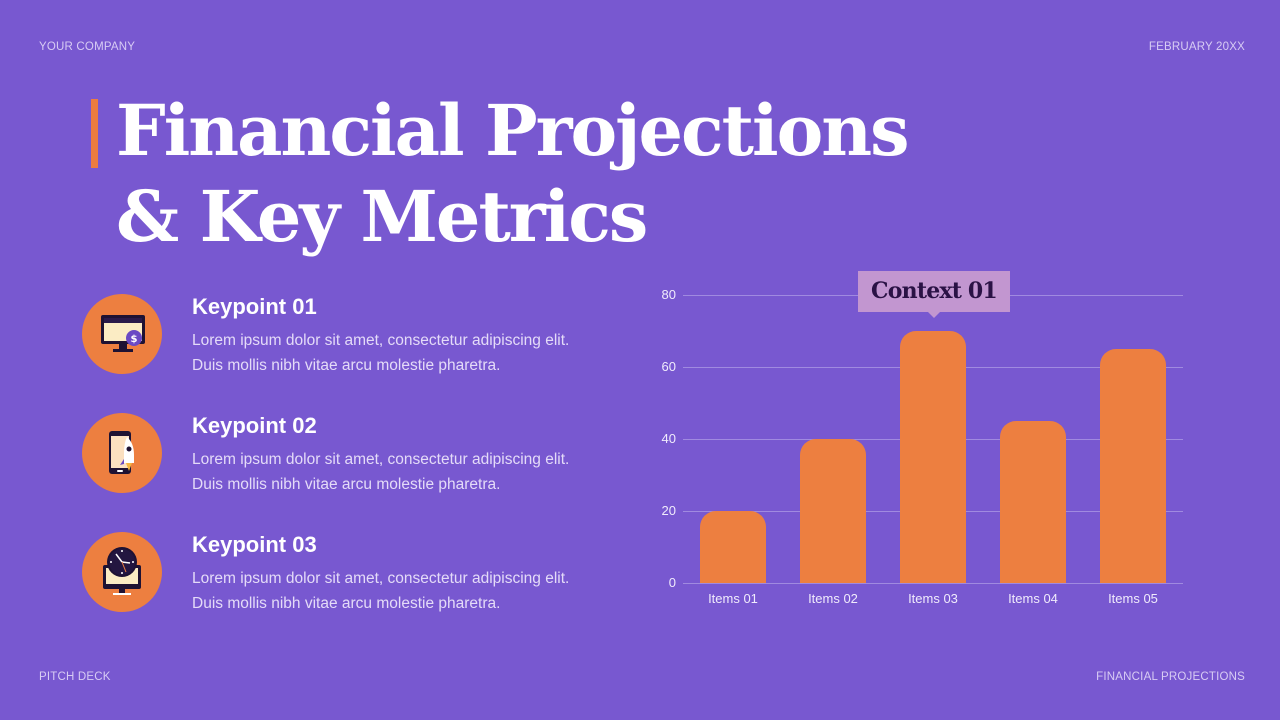 Image resolution: width=1280 pixels, height=720 pixels. Describe the element at coordinates (1170, 677) in the screenshot. I see `footer-section-label: FINANCIAL PROJECTIONS` at that location.